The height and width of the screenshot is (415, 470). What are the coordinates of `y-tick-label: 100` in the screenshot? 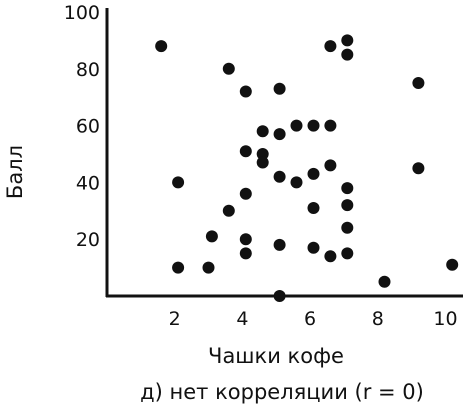 It's located at (82, 13).